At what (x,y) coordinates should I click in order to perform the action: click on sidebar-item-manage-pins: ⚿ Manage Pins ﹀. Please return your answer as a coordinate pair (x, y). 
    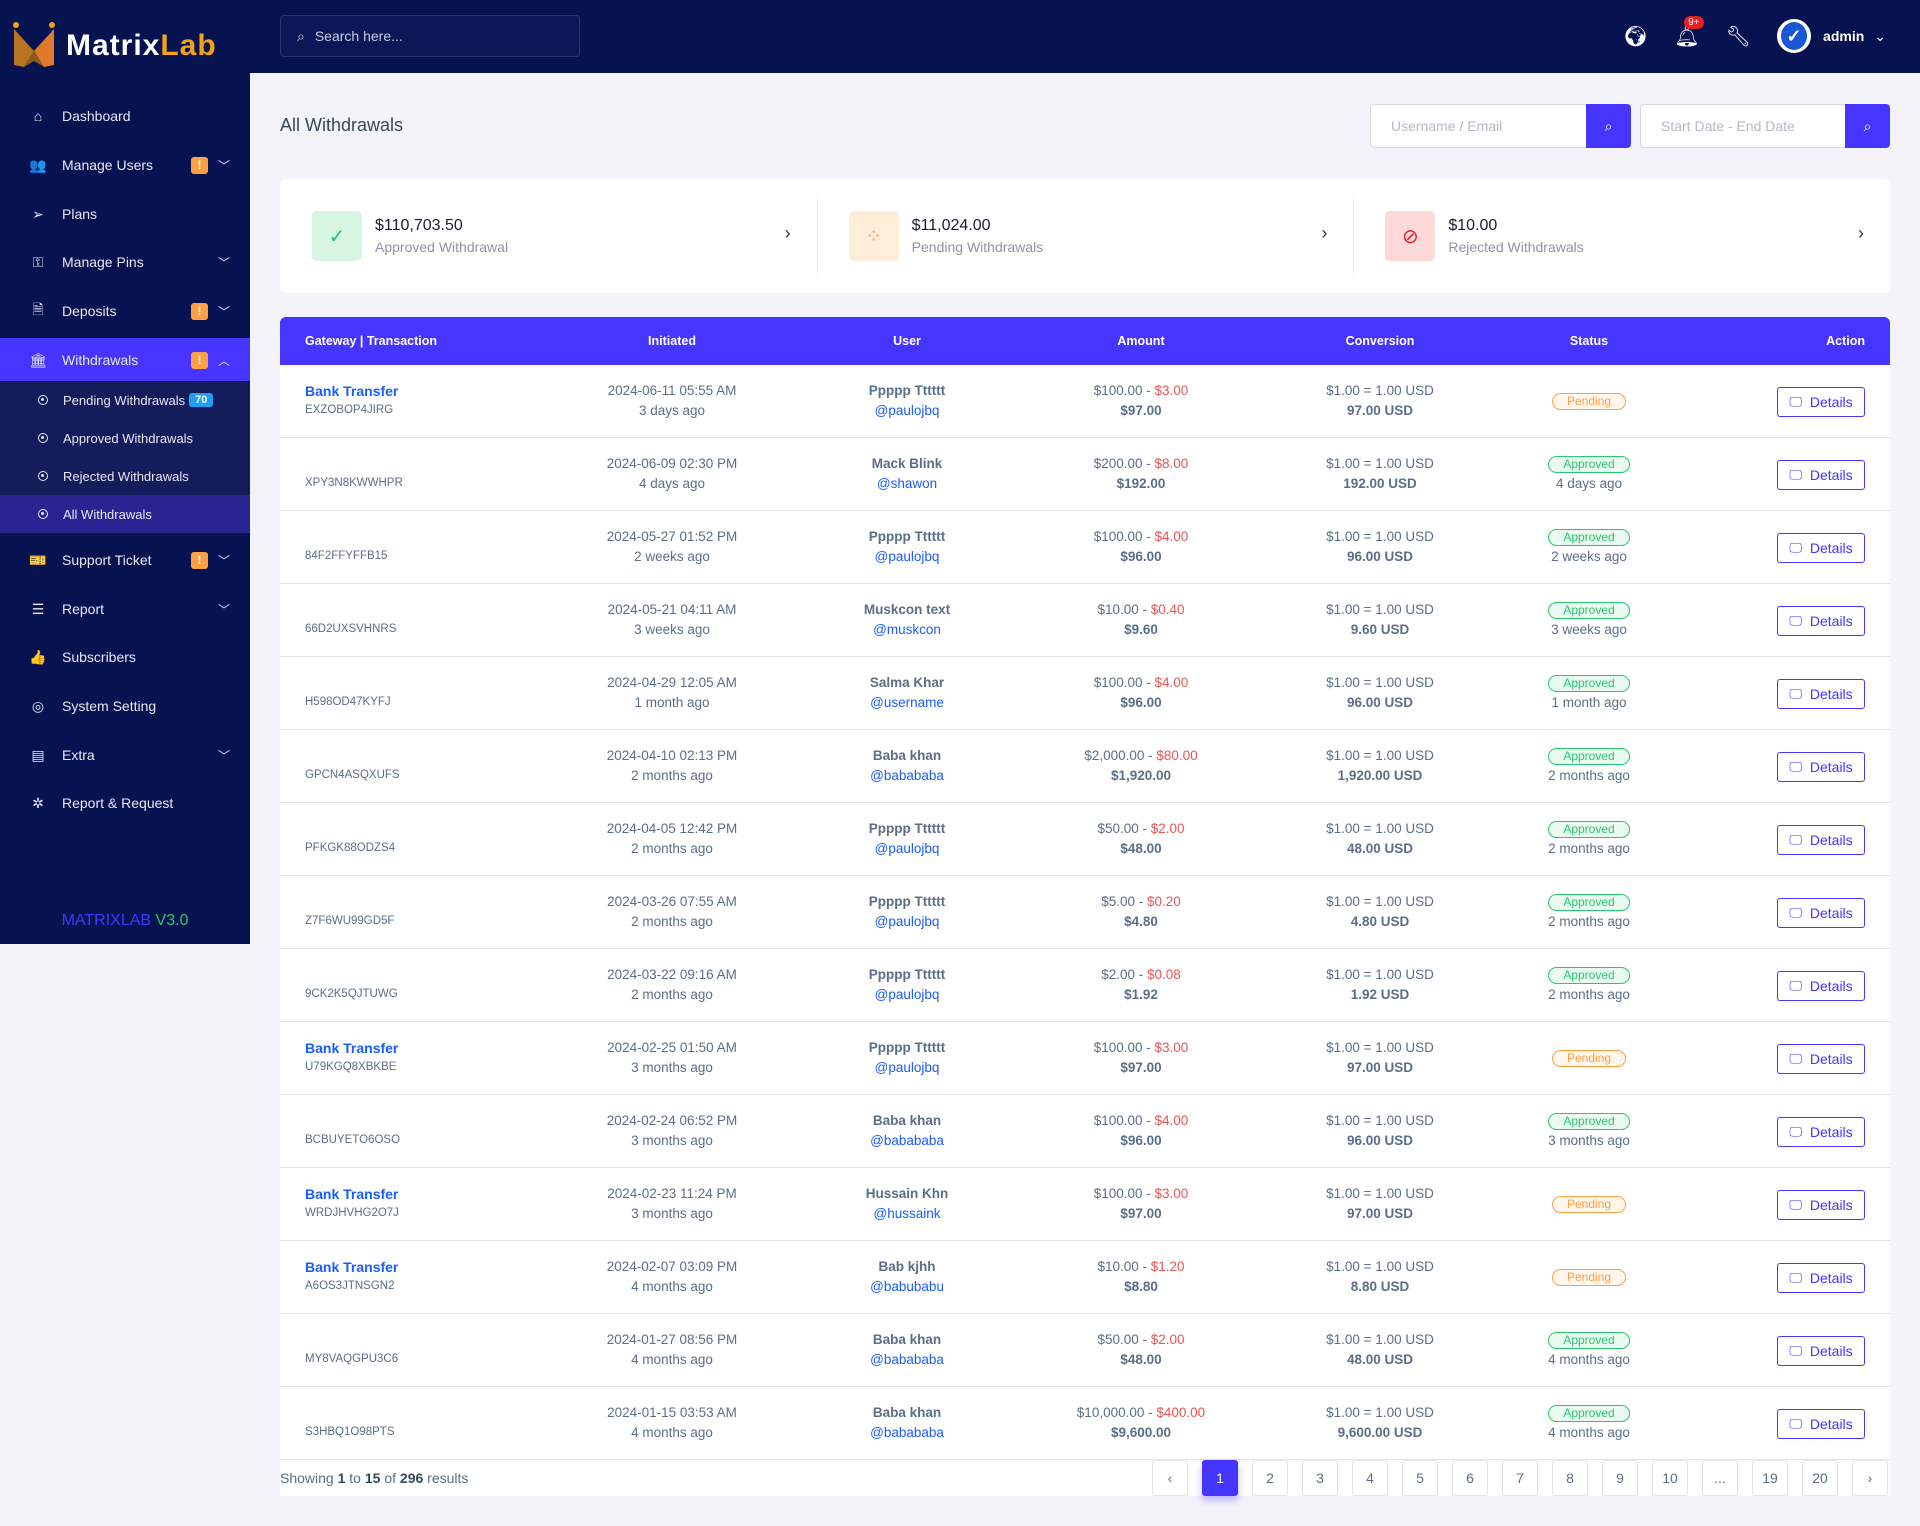
    Looking at the image, I should click on (125, 262).